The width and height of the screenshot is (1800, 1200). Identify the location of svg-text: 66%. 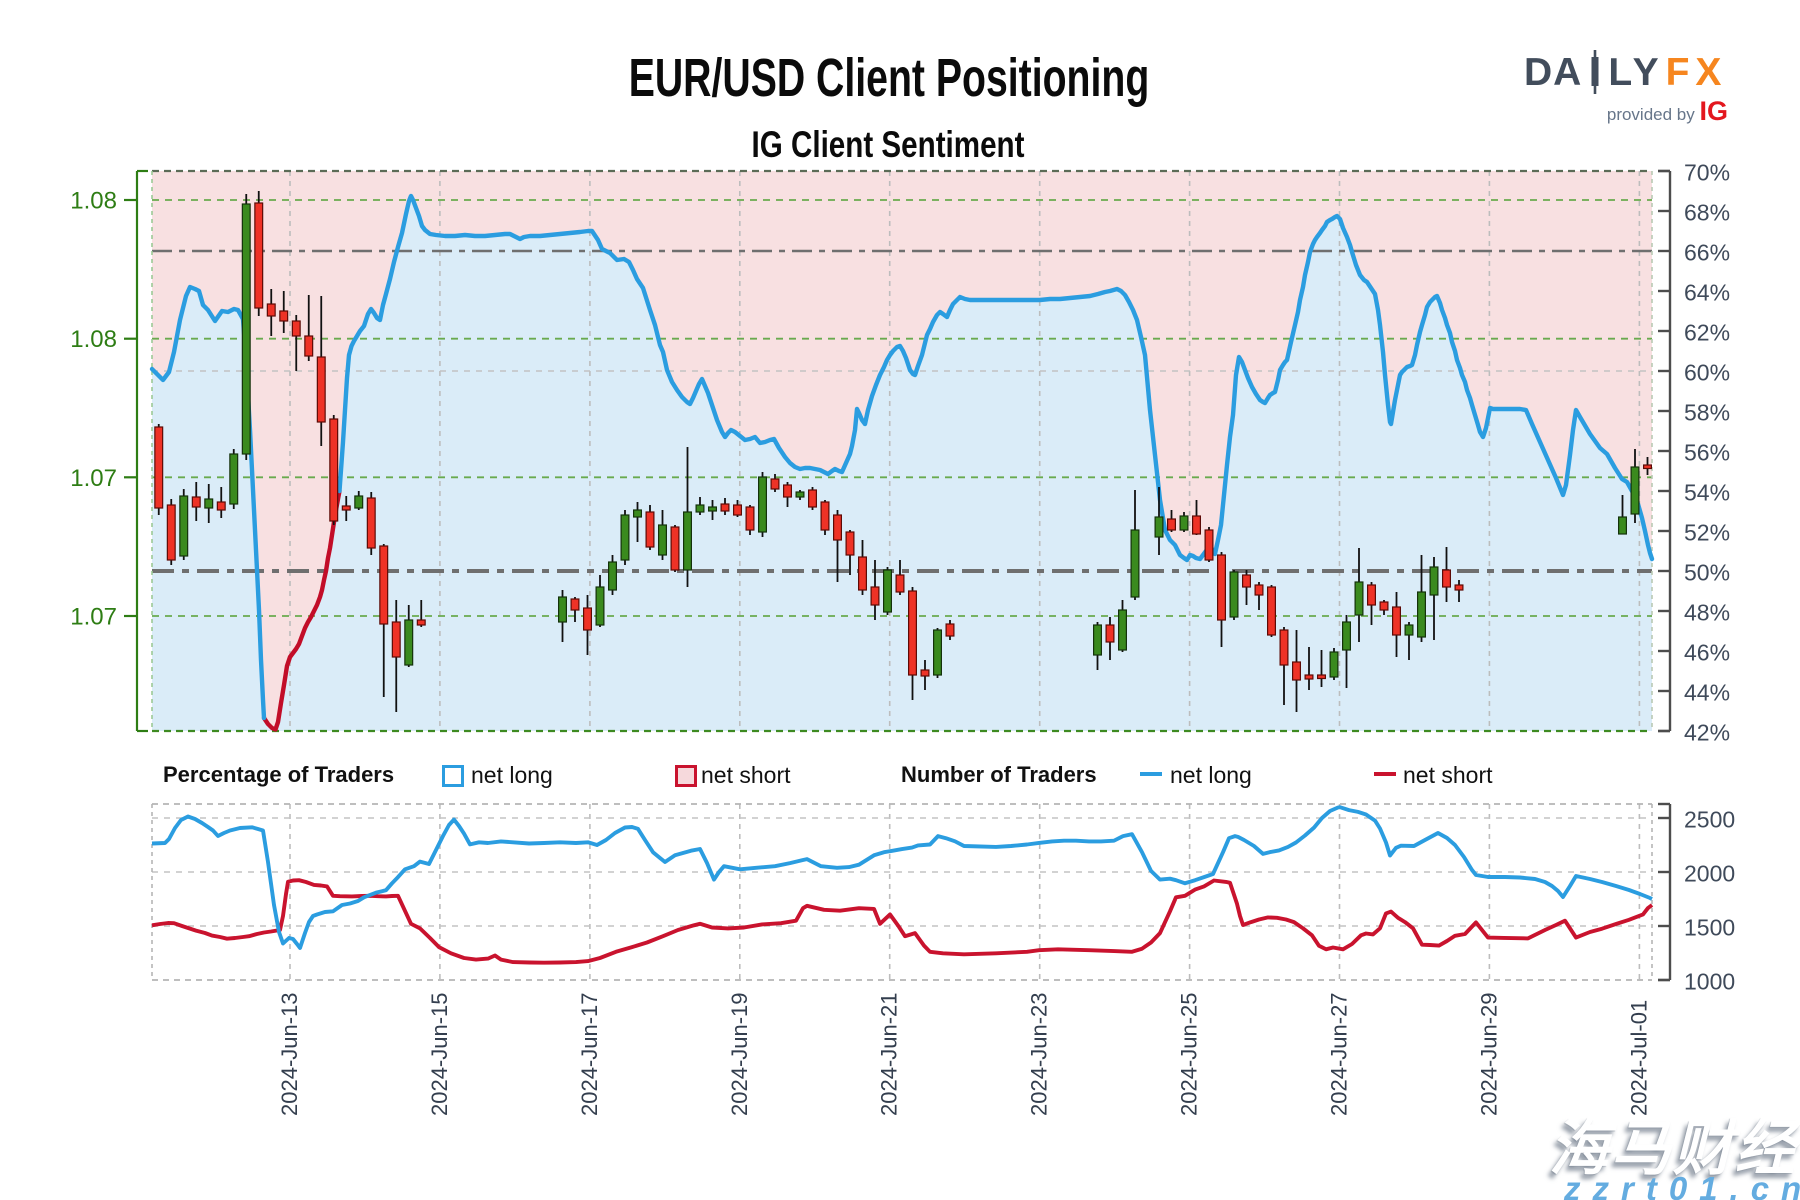
(1707, 253).